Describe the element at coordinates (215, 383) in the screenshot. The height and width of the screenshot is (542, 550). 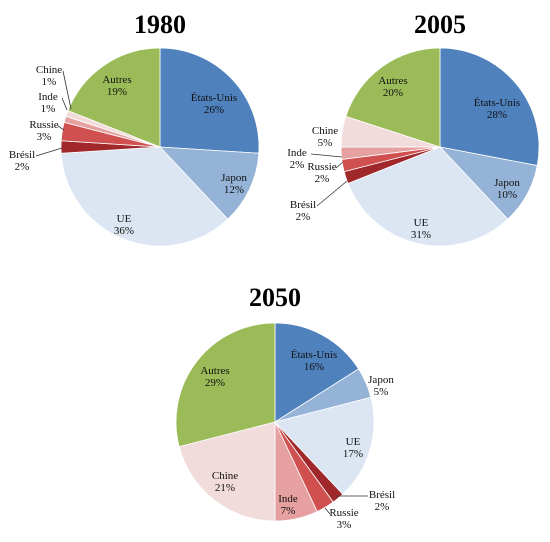
I see `slice-value: 29%` at that location.